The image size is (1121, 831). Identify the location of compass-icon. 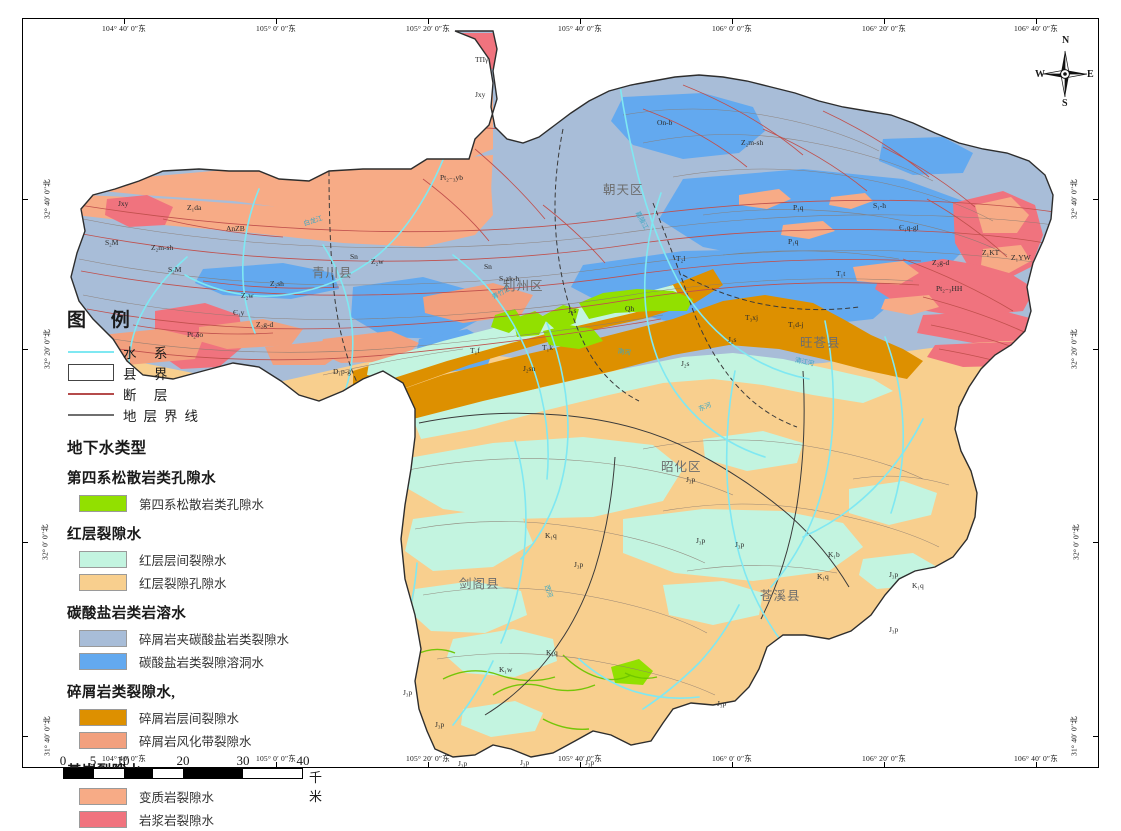
(1065, 74).